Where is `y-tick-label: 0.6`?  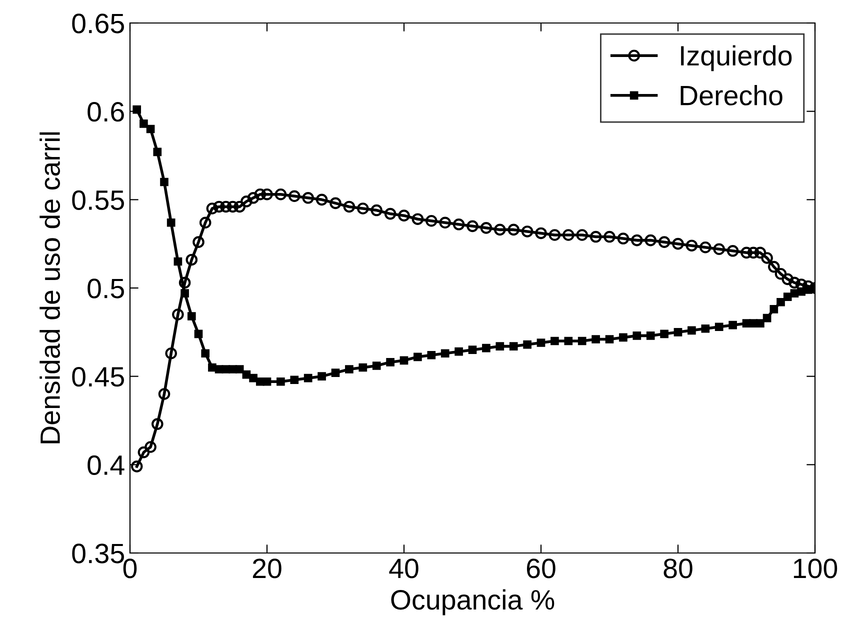
y-tick-label: 0.6 is located at coordinates (106, 112).